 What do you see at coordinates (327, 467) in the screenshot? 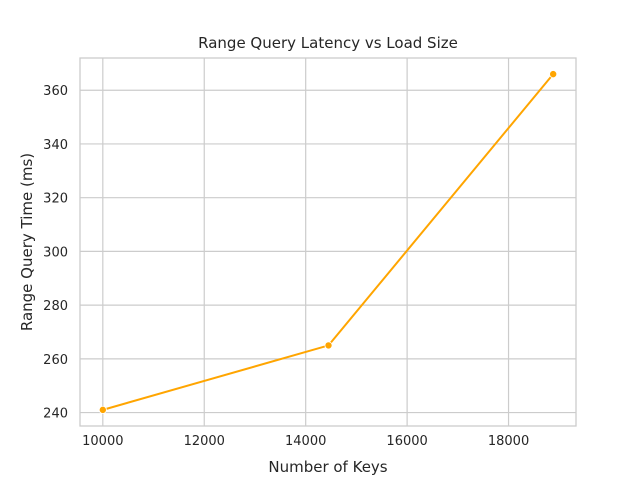
I see `x-axis-label: Number of Keys` at bounding box center [327, 467].